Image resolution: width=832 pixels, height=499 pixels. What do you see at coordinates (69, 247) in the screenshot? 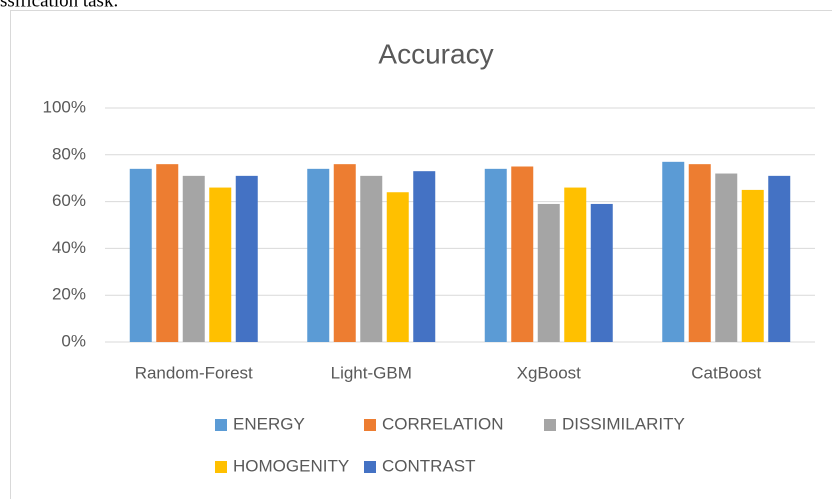
I see `y-tick-label: 40%` at bounding box center [69, 247].